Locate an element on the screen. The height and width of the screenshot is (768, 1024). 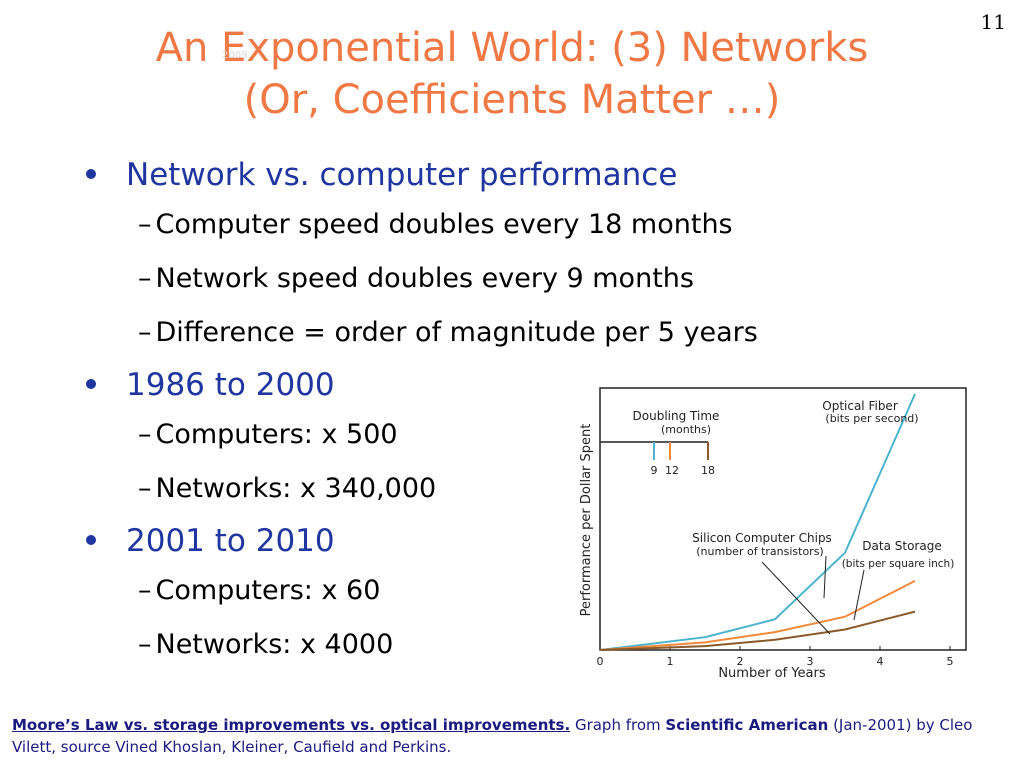
doubling-tick-label: 12 is located at coordinates (672, 470).